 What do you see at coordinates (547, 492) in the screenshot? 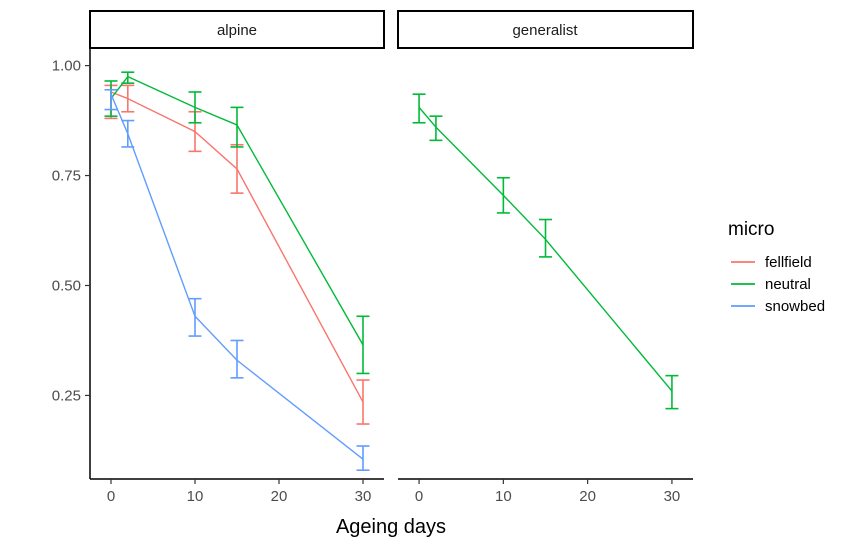
I see `x-axis-ticks-generalist: 0 10 20 30` at bounding box center [547, 492].